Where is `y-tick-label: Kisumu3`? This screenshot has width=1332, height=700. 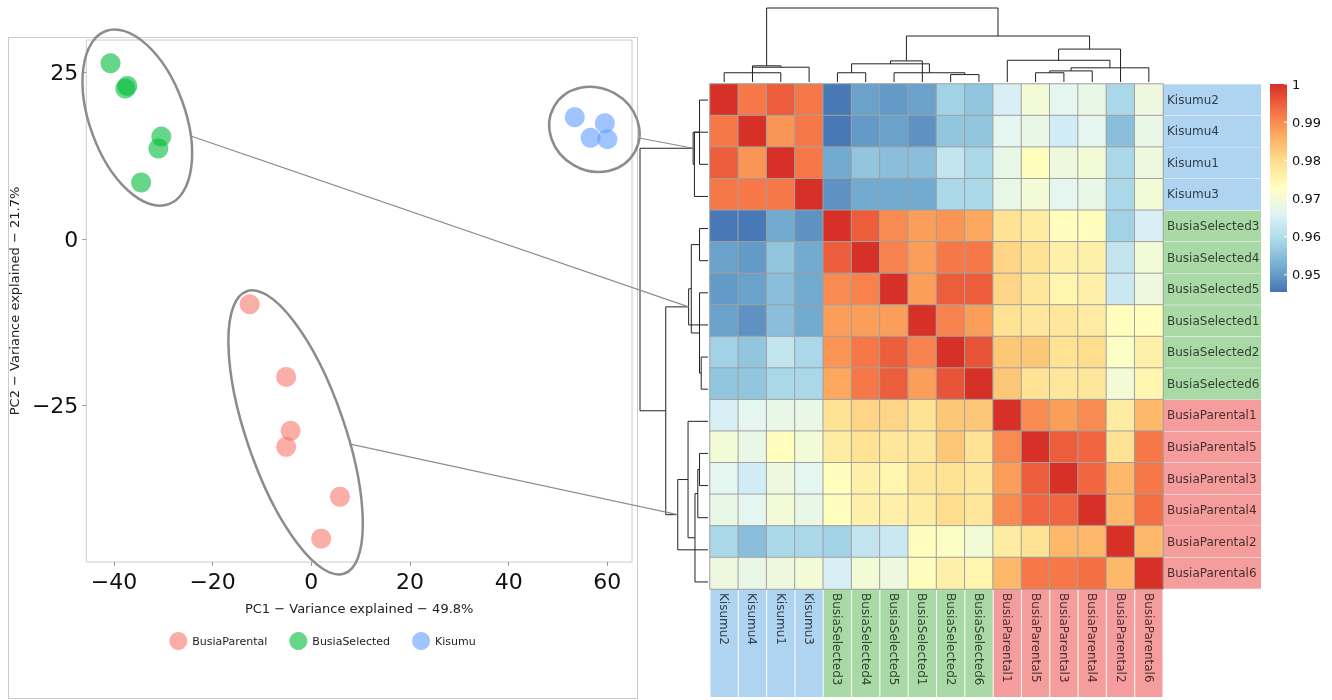 y-tick-label: Kisumu3 is located at coordinates (1193, 194).